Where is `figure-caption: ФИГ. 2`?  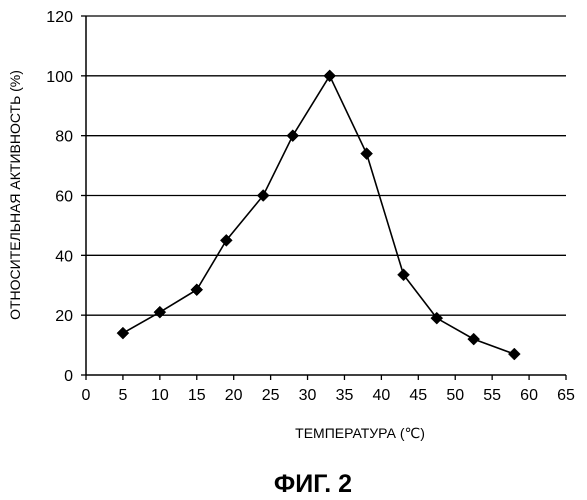 figure-caption: ФИГ. 2 is located at coordinates (313, 484).